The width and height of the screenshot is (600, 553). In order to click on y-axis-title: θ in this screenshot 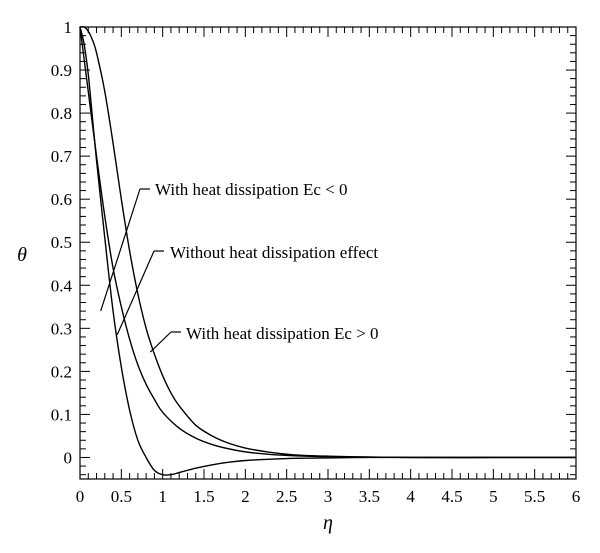, I will do `click(22, 255)`.